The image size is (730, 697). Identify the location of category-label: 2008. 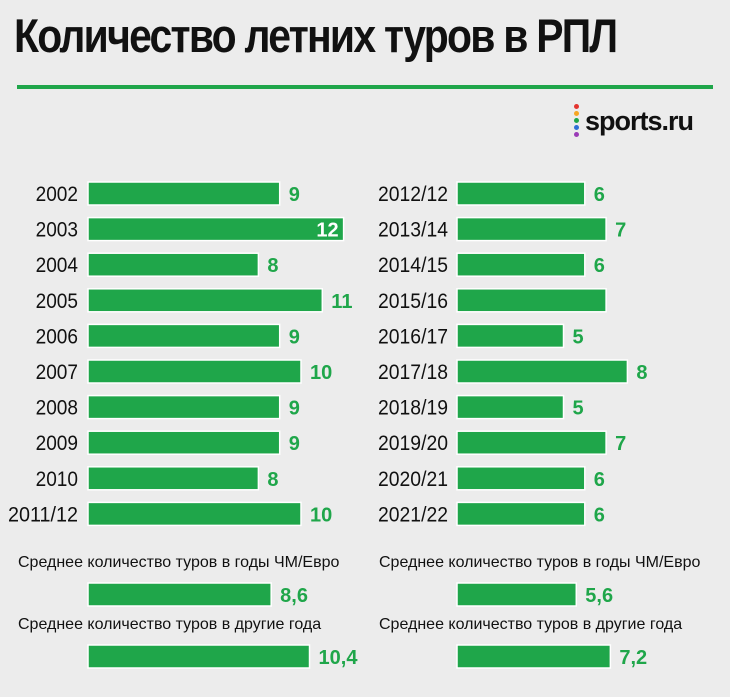
(57, 408).